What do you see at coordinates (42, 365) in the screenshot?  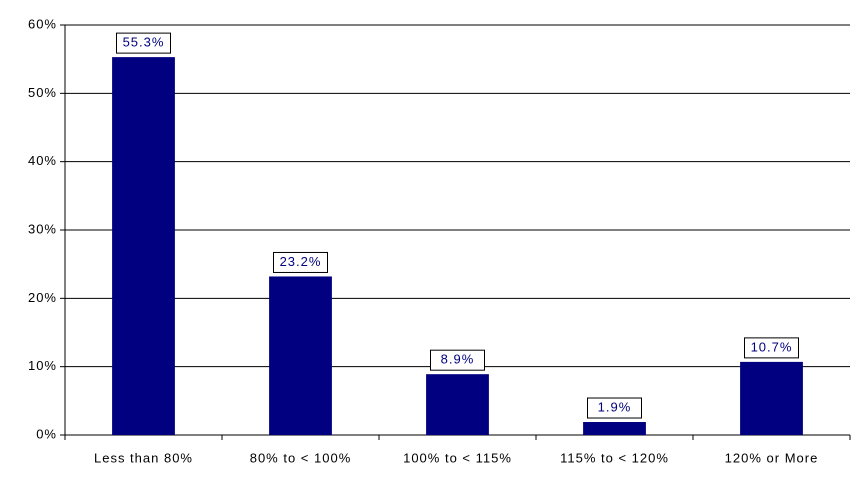 I see `y-tick-label: 10%` at bounding box center [42, 365].